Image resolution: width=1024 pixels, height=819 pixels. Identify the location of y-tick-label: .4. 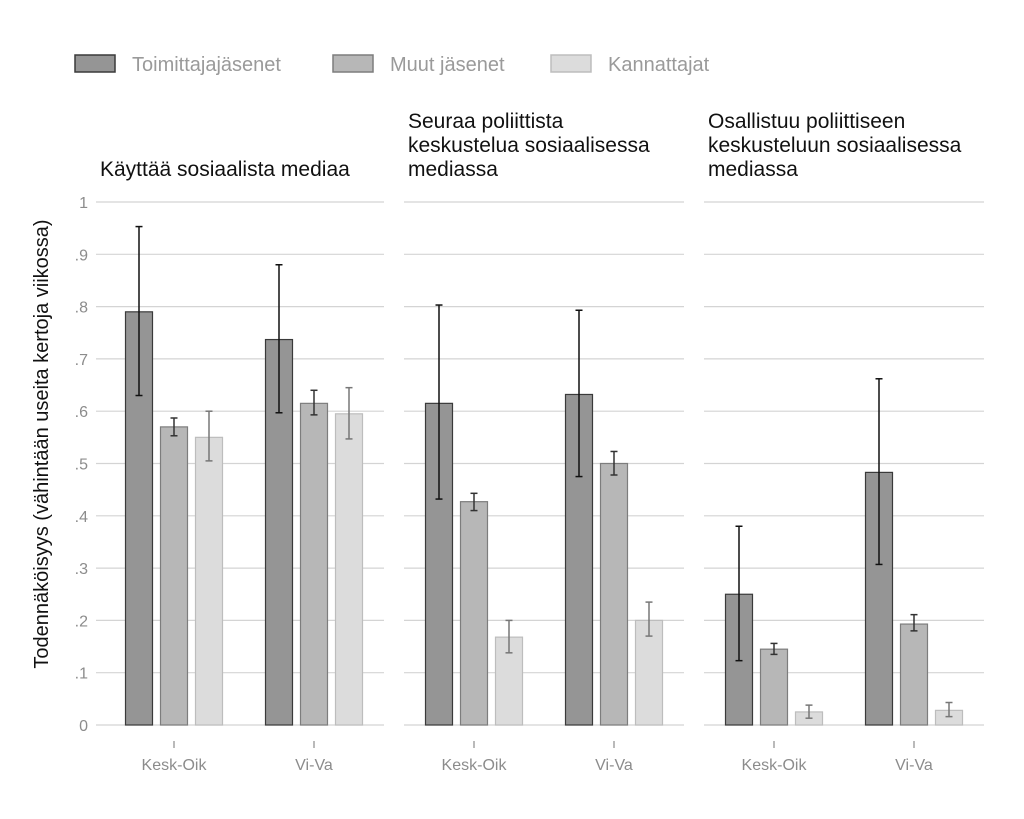
(81, 517).